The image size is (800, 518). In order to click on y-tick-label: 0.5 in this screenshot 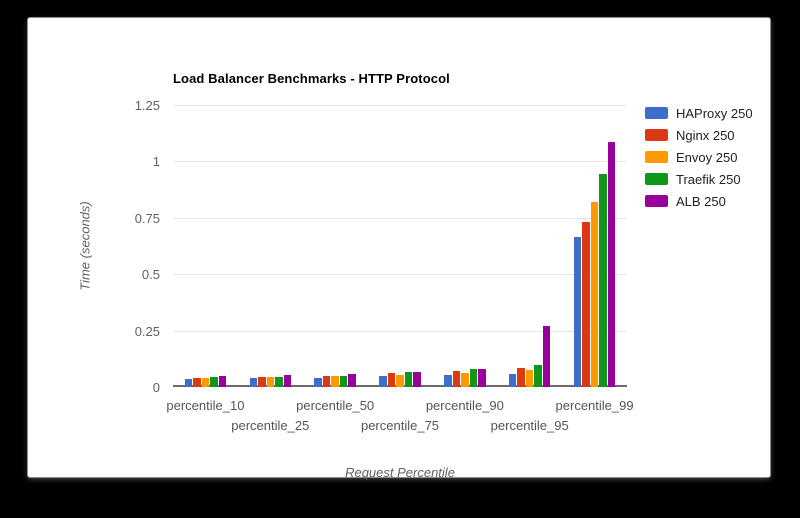, I will do `click(150, 275)`.